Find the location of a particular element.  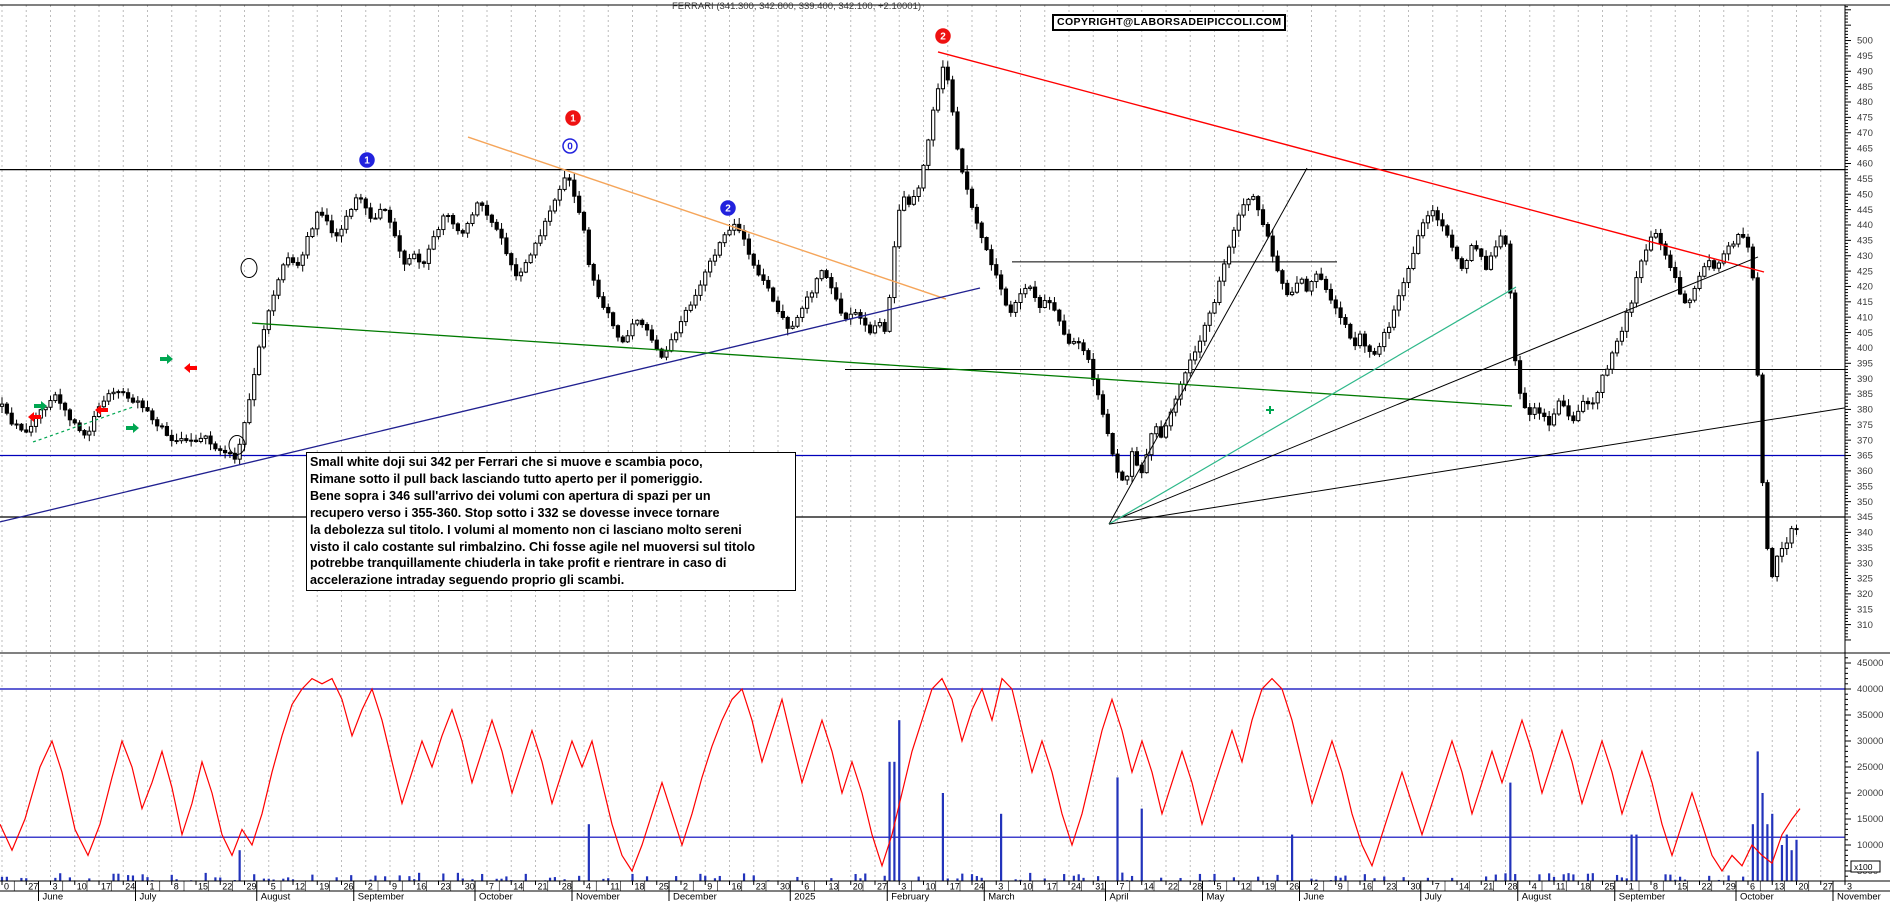

buy-arrow-icon is located at coordinates (132, 428).